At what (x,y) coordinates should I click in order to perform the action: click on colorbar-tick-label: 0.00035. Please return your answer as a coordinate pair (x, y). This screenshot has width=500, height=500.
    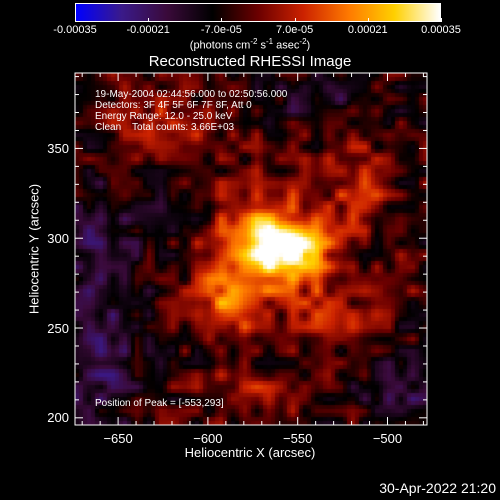
    Looking at the image, I should click on (441, 30).